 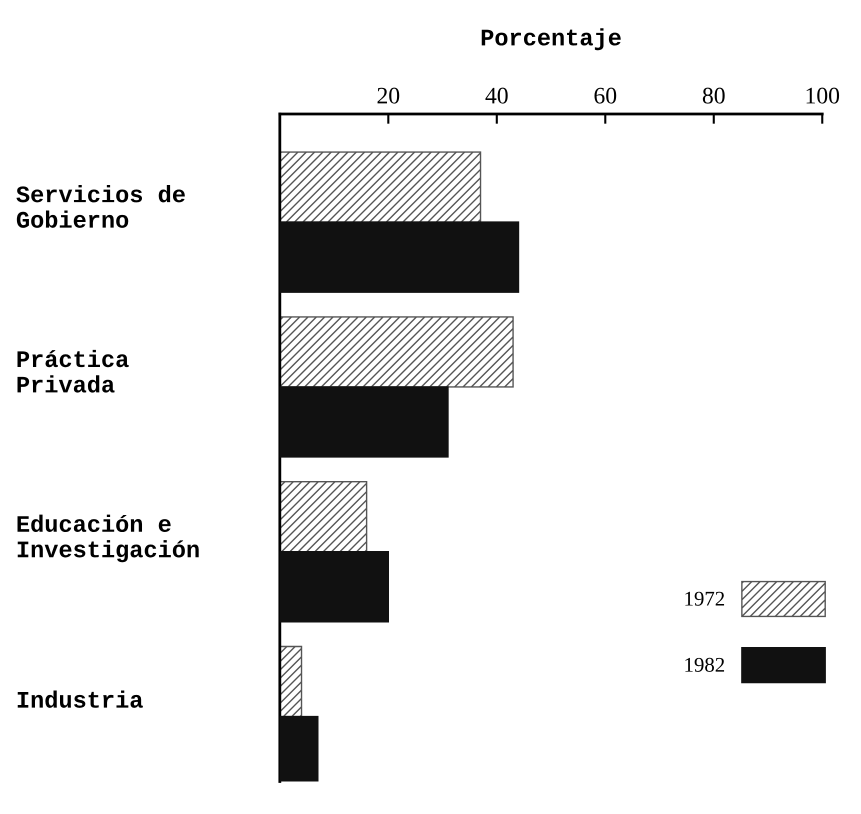 What do you see at coordinates (704, 599) in the screenshot?
I see `legend-label: 1972` at bounding box center [704, 599].